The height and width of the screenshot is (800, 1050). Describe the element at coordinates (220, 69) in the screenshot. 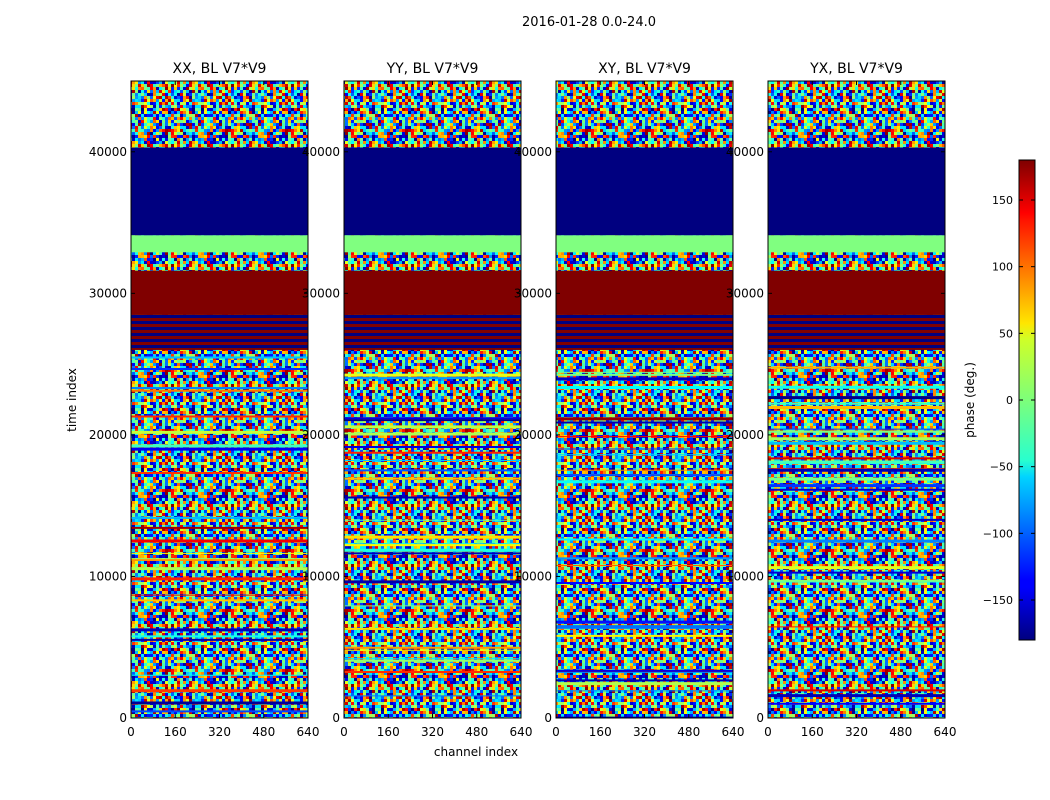

I see `panel-title: XX, BL V7*V9` at that location.